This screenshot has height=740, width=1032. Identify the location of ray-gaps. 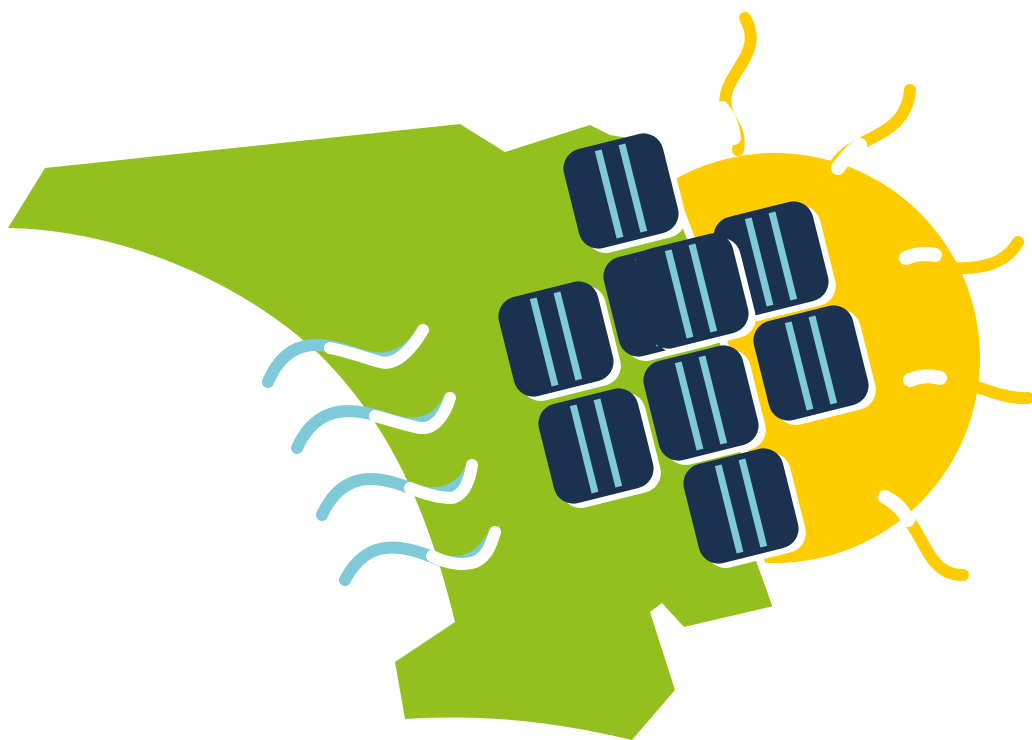
(831, 314).